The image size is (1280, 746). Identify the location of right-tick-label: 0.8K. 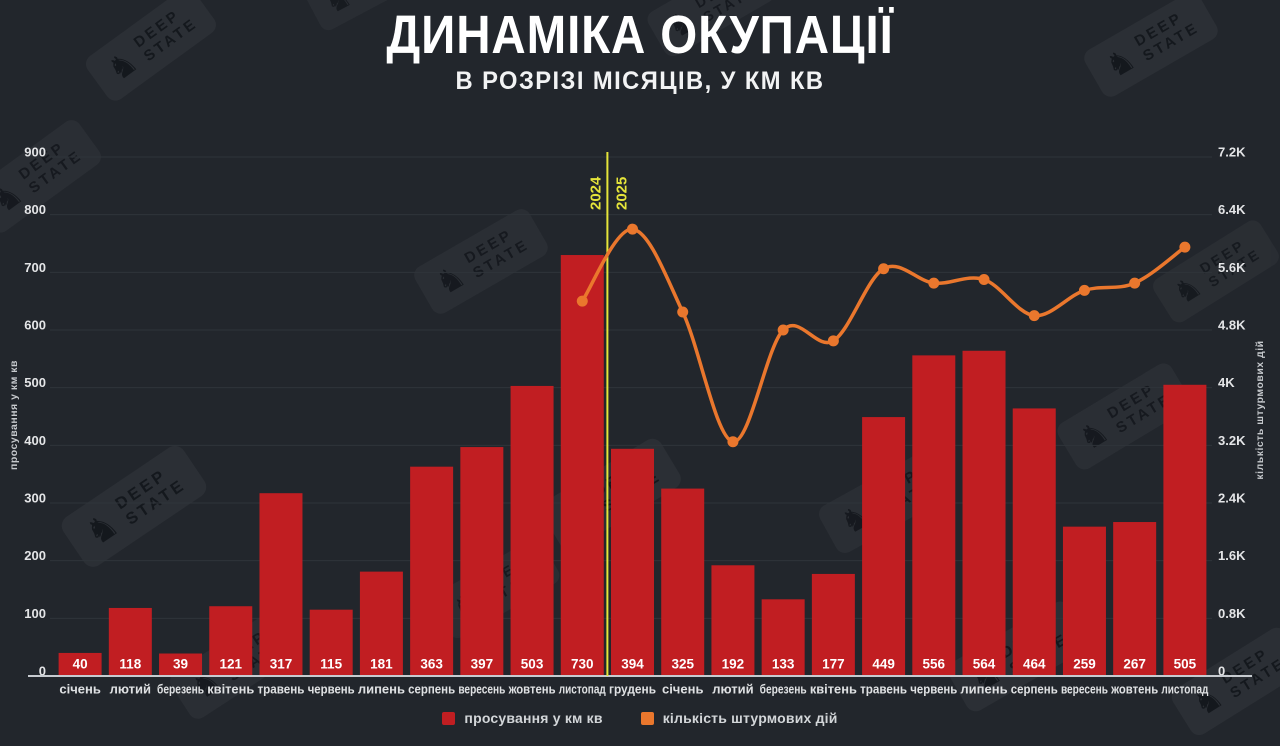
(1232, 613).